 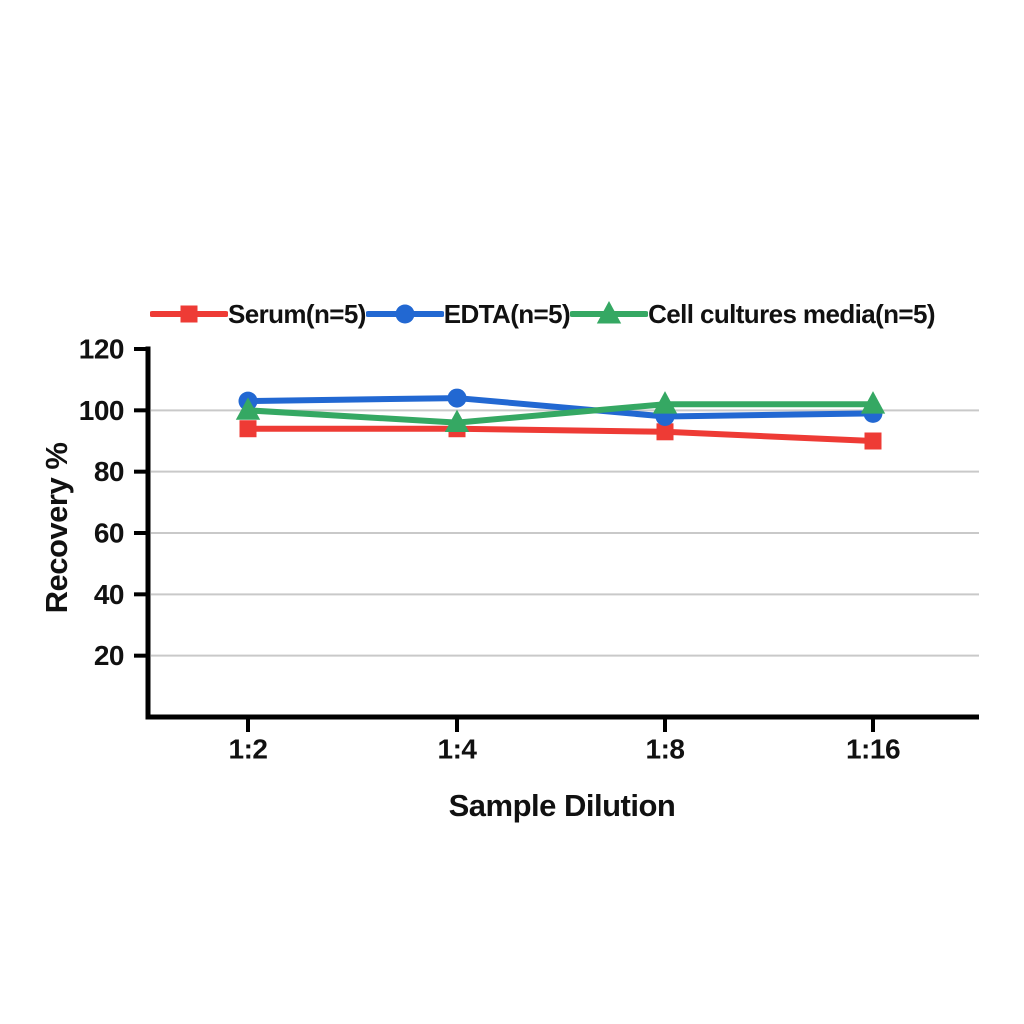 I want to click on legend-item-edta: EDTA(n=5), so click(x=468, y=314).